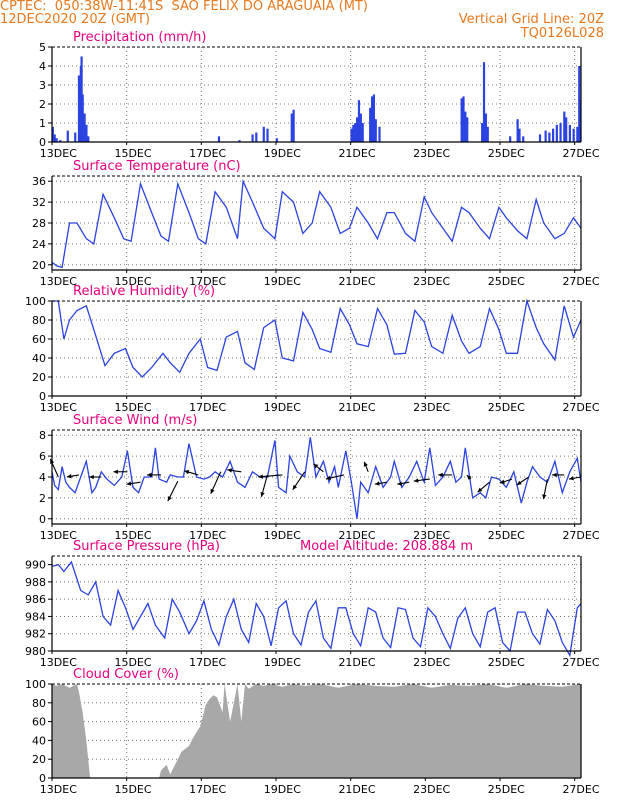 The height and width of the screenshot is (800, 618). What do you see at coordinates (316, 609) in the screenshot?
I see `pres-line` at bounding box center [316, 609].